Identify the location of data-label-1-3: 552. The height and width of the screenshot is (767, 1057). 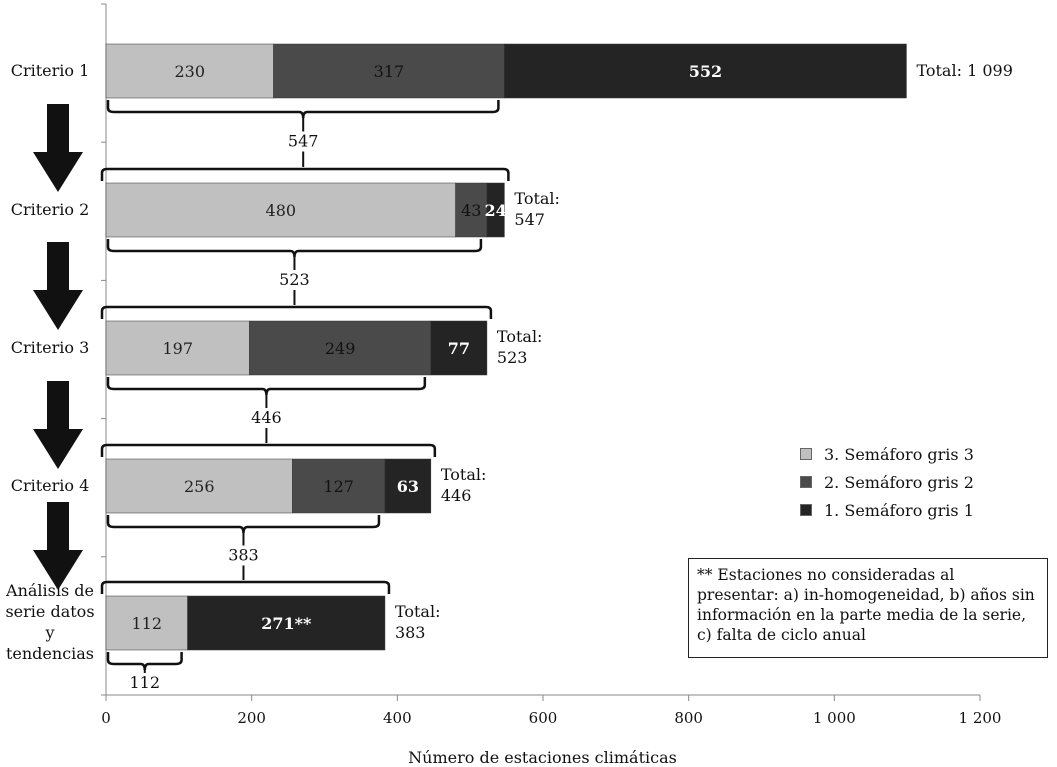
(705, 71).